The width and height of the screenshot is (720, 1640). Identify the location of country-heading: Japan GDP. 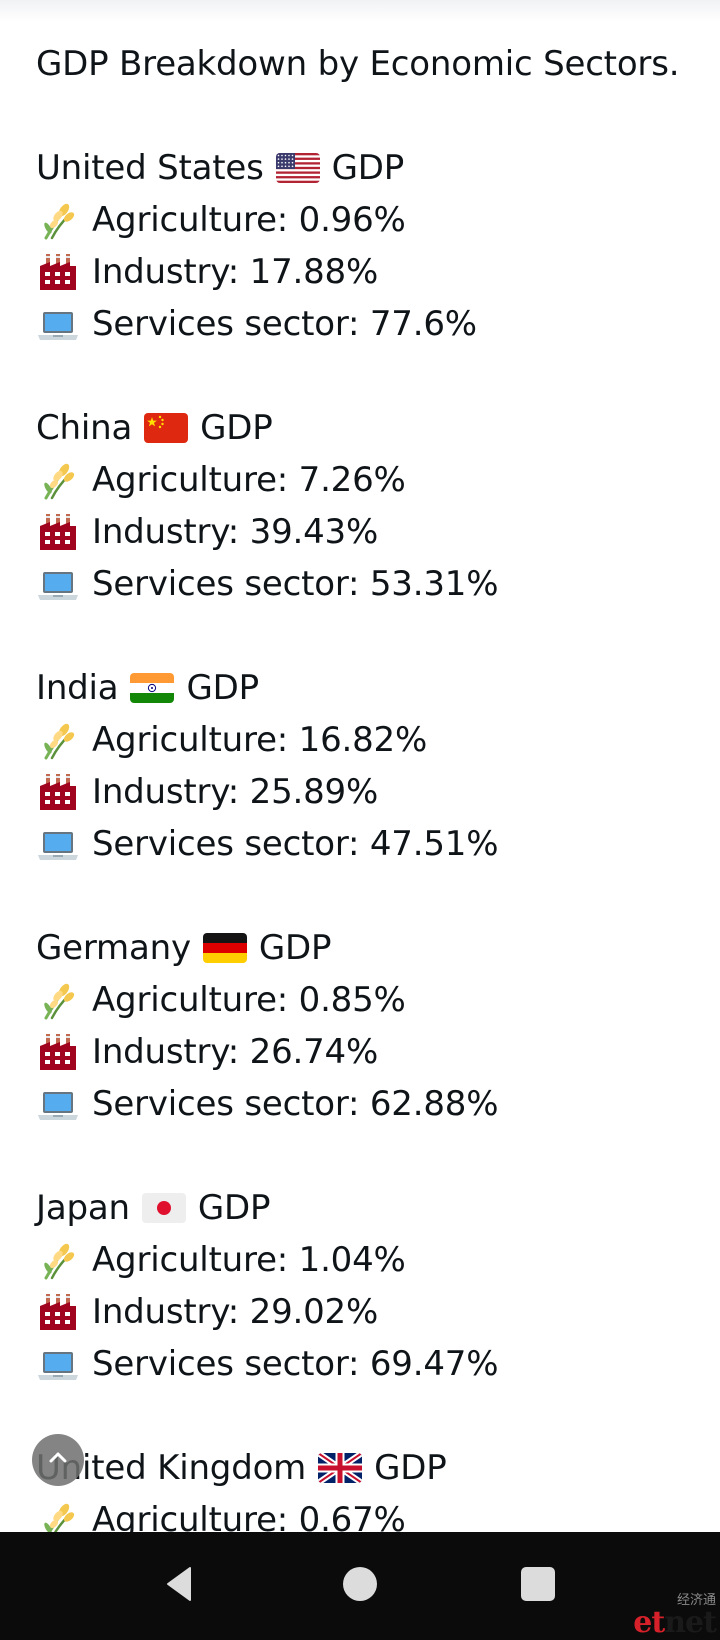
(366, 1208).